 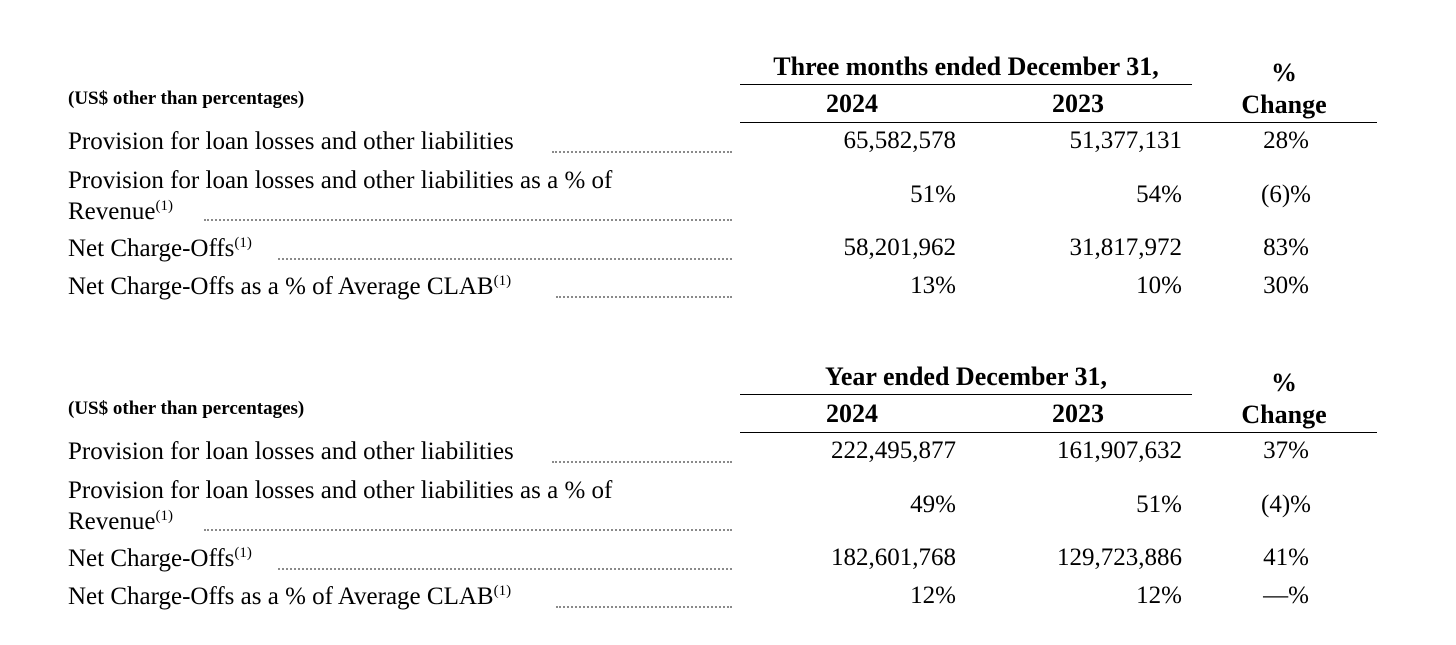 What do you see at coordinates (966, 66) in the screenshot?
I see `group-header: Three months ended December 31,` at bounding box center [966, 66].